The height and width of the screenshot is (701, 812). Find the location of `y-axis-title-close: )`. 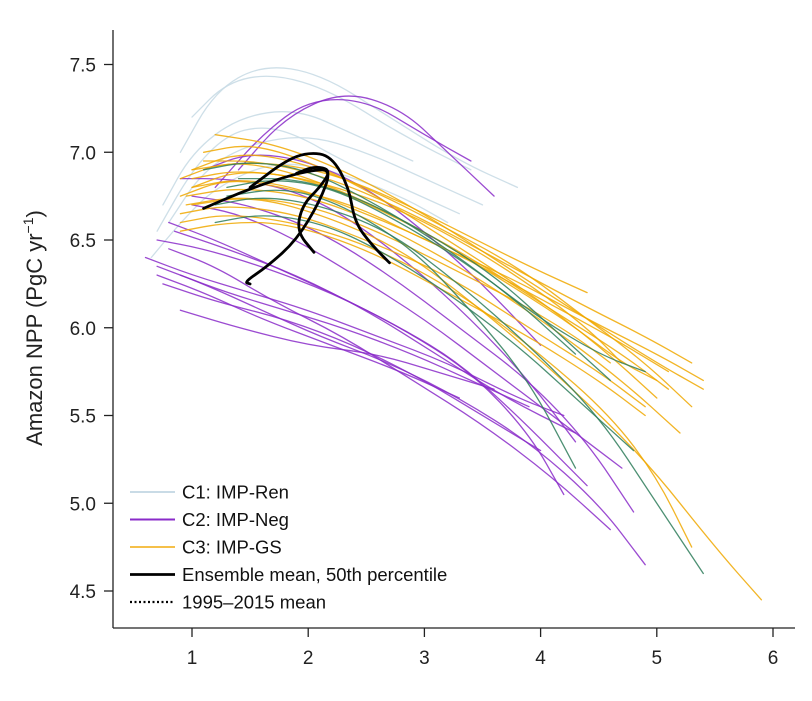

y-axis-title-close: ) is located at coordinates (34, 213).